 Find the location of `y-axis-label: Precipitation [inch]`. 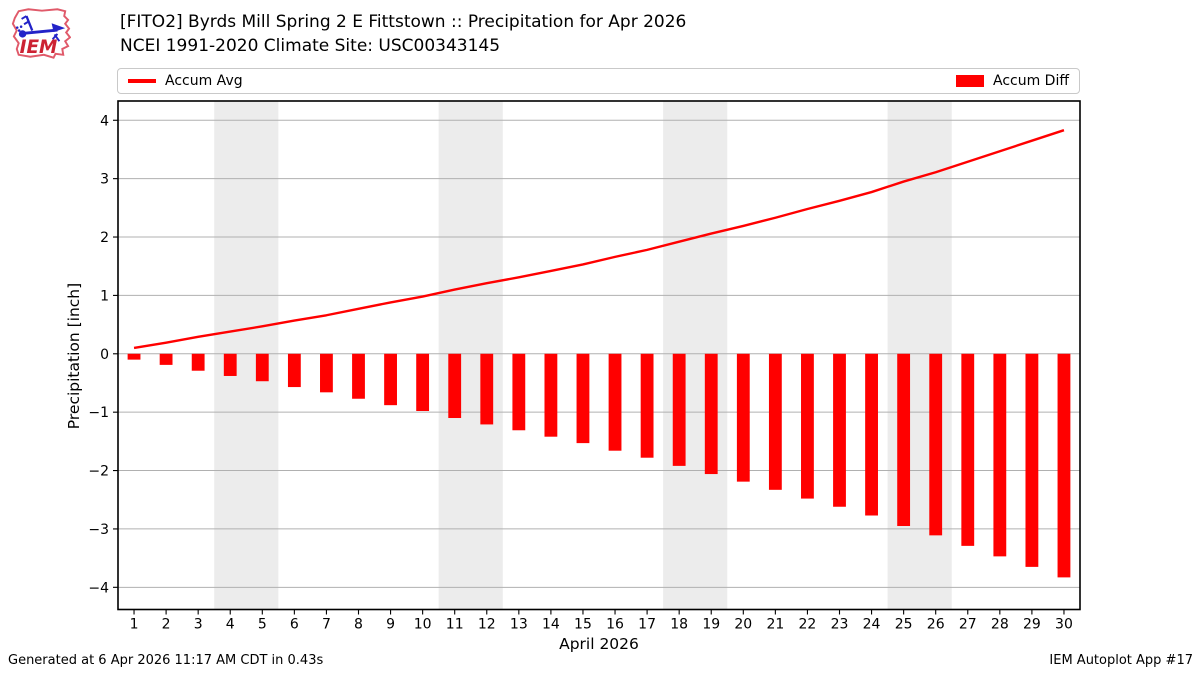

y-axis-label: Precipitation [inch] is located at coordinates (74, 356).